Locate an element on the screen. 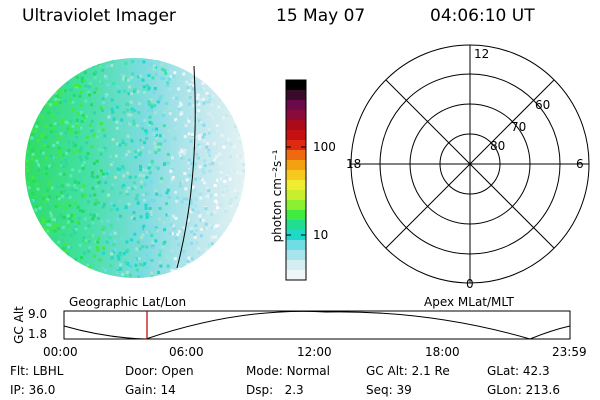 Image resolution: width=600 pixels, height=400 pixels. altitude-curve is located at coordinates (317, 325).